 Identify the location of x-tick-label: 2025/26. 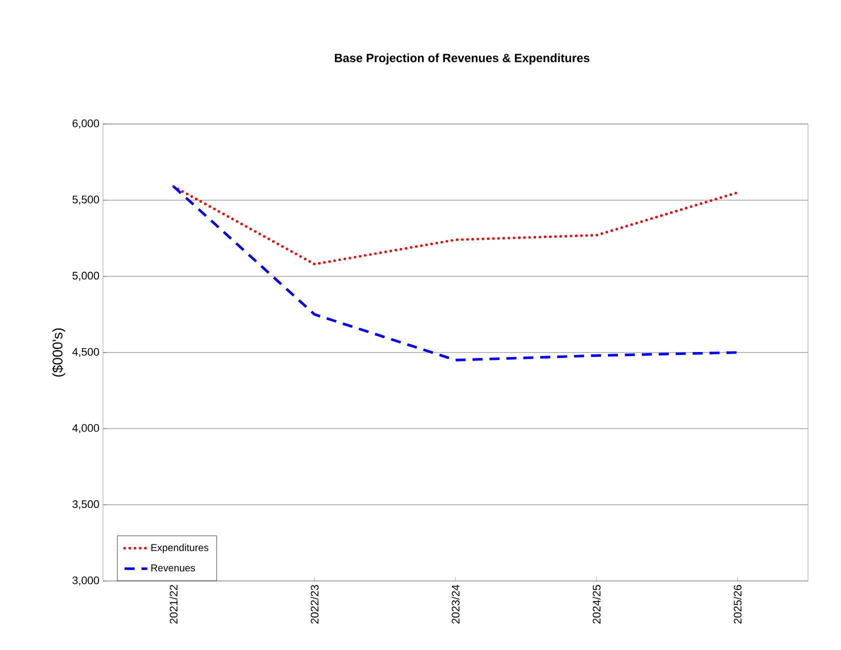
(737, 604).